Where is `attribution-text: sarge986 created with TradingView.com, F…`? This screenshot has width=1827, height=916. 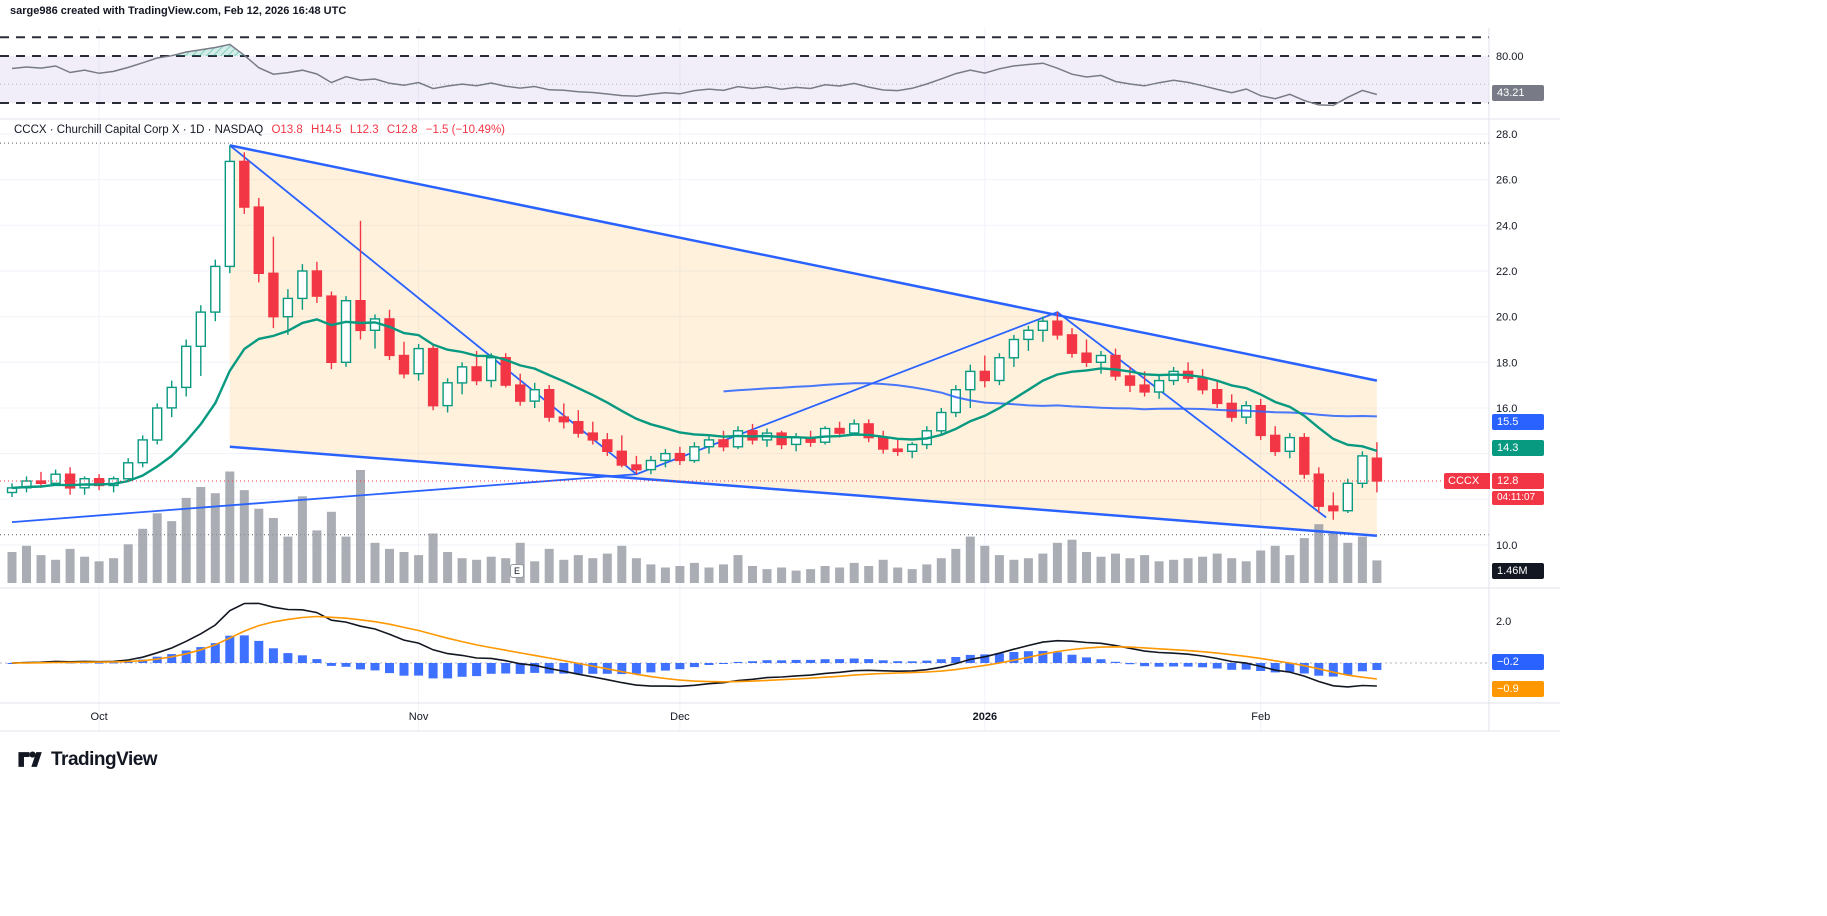 attribution-text: sarge986 created with TradingView.com, F… is located at coordinates (178, 11).